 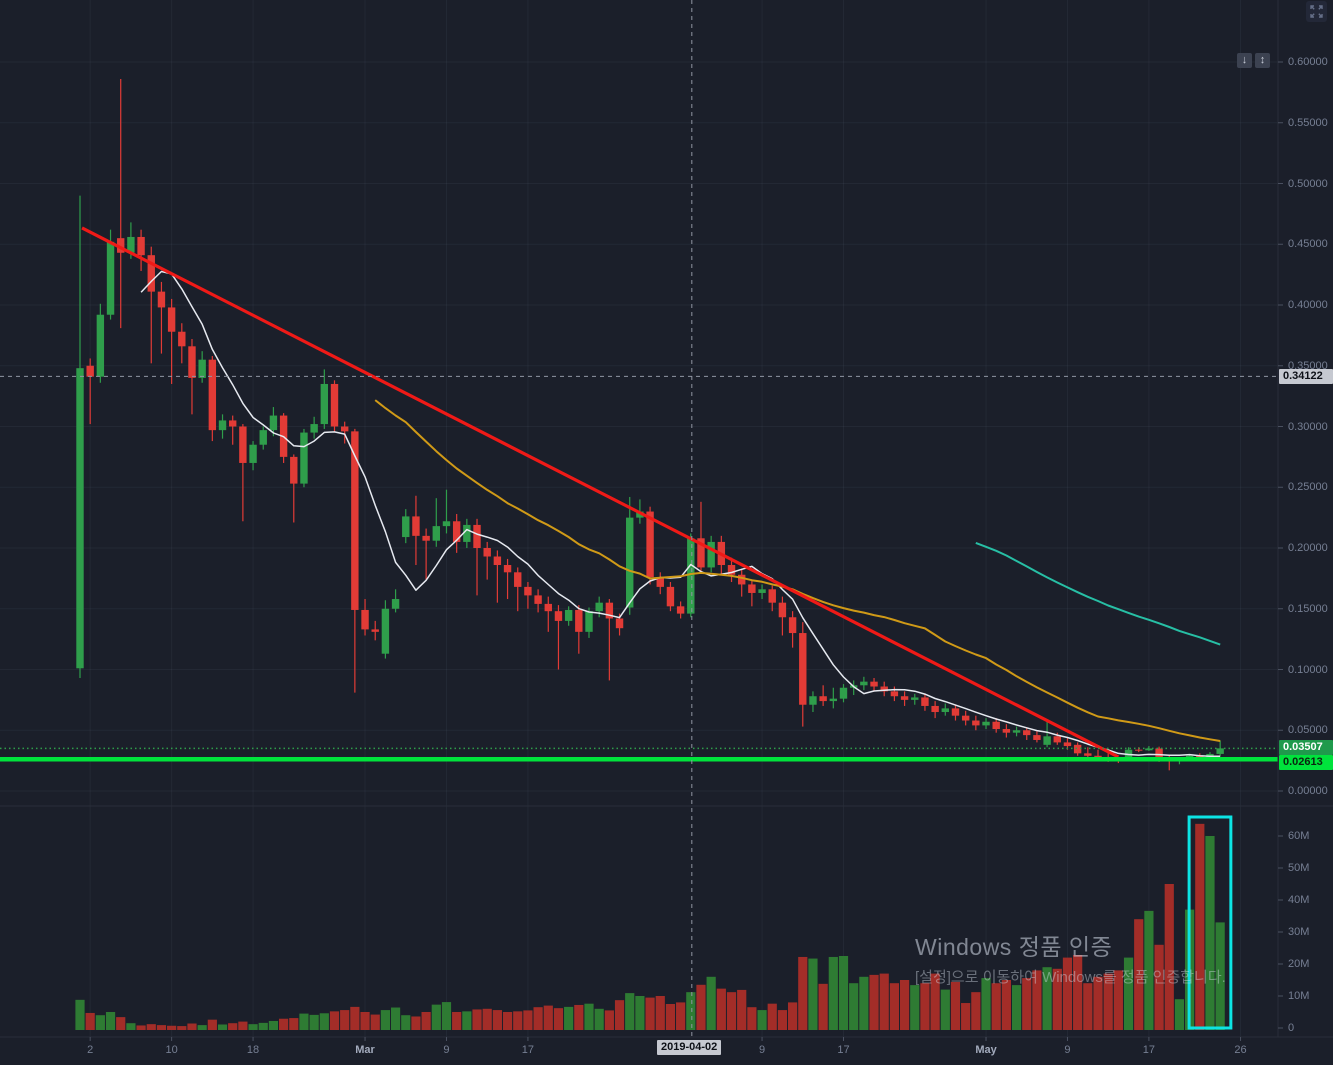 What do you see at coordinates (1316, 11) in the screenshot?
I see `fullscreen-button` at bounding box center [1316, 11].